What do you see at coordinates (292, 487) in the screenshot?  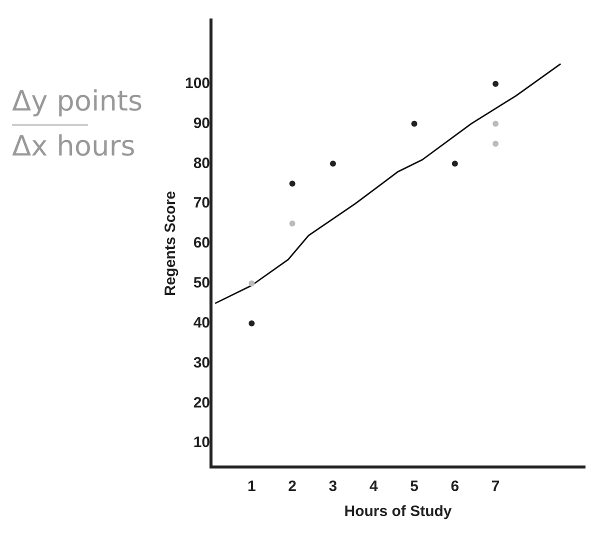 I see `x-tick-label: 2` at bounding box center [292, 487].